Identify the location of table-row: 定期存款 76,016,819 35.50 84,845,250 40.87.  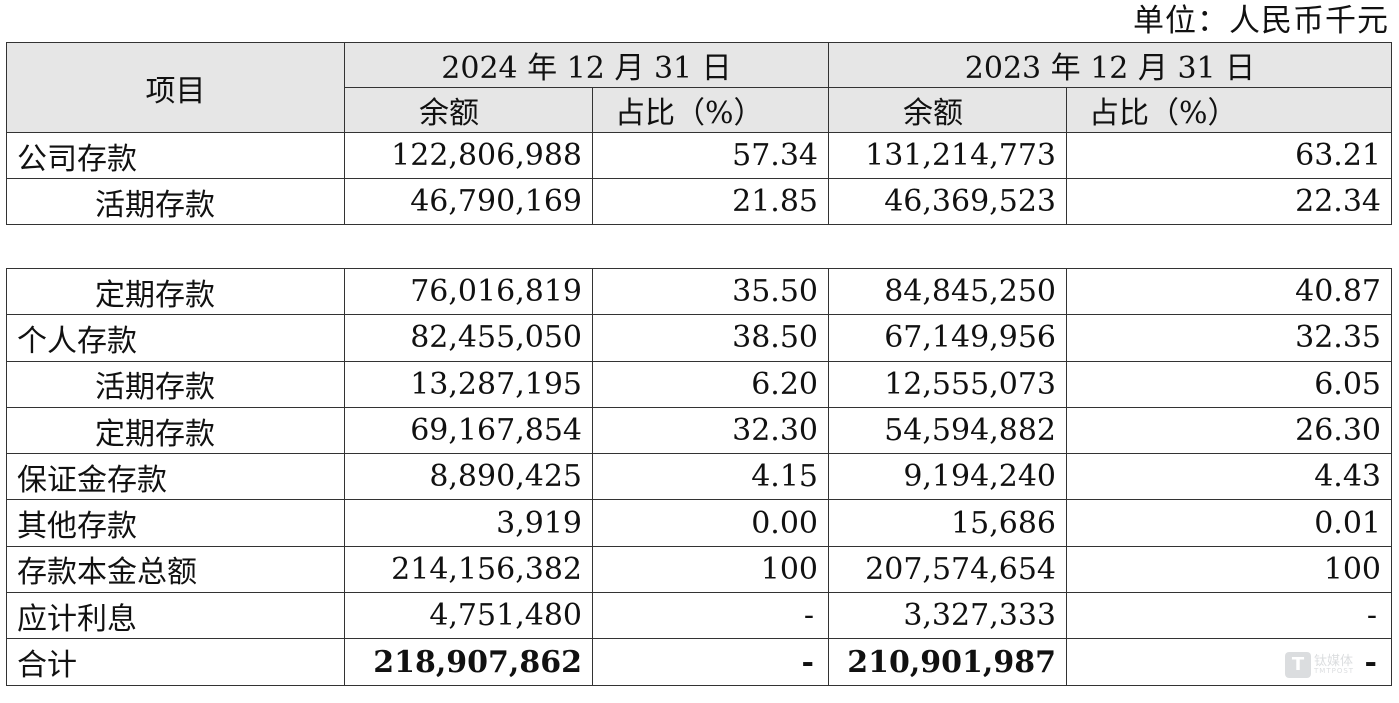
(699, 291).